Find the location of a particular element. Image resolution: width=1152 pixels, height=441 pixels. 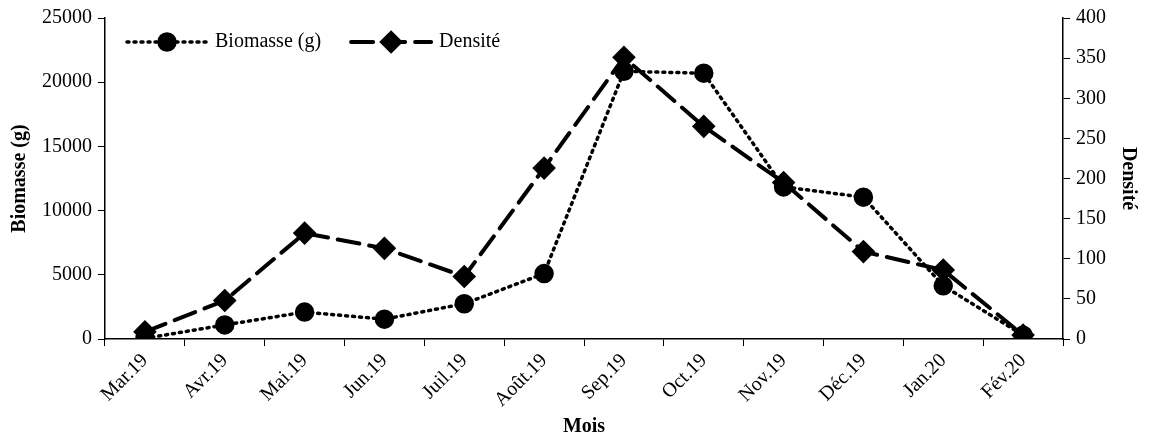

y-tick-label: 25000 is located at coordinates (67, 16).